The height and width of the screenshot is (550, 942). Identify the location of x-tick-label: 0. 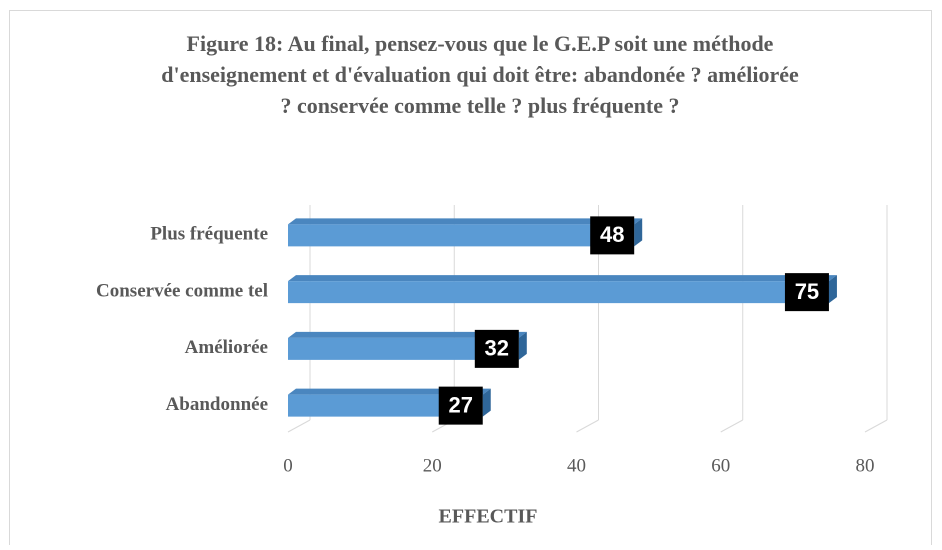
(288, 465).